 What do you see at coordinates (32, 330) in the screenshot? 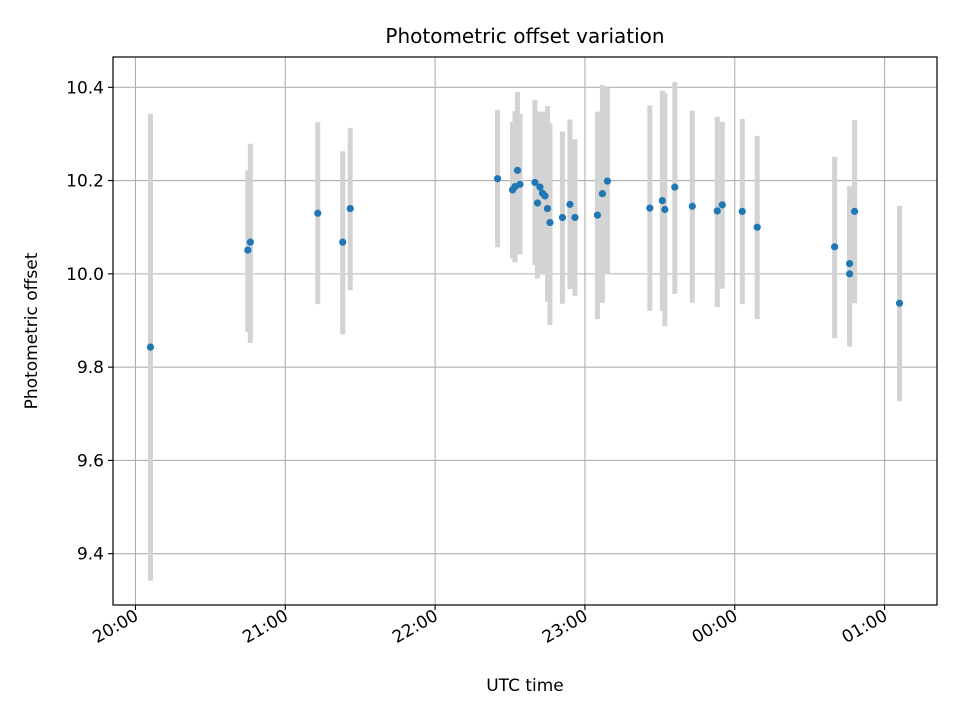
I see `y-axis-label: Photometric offset` at bounding box center [32, 330].